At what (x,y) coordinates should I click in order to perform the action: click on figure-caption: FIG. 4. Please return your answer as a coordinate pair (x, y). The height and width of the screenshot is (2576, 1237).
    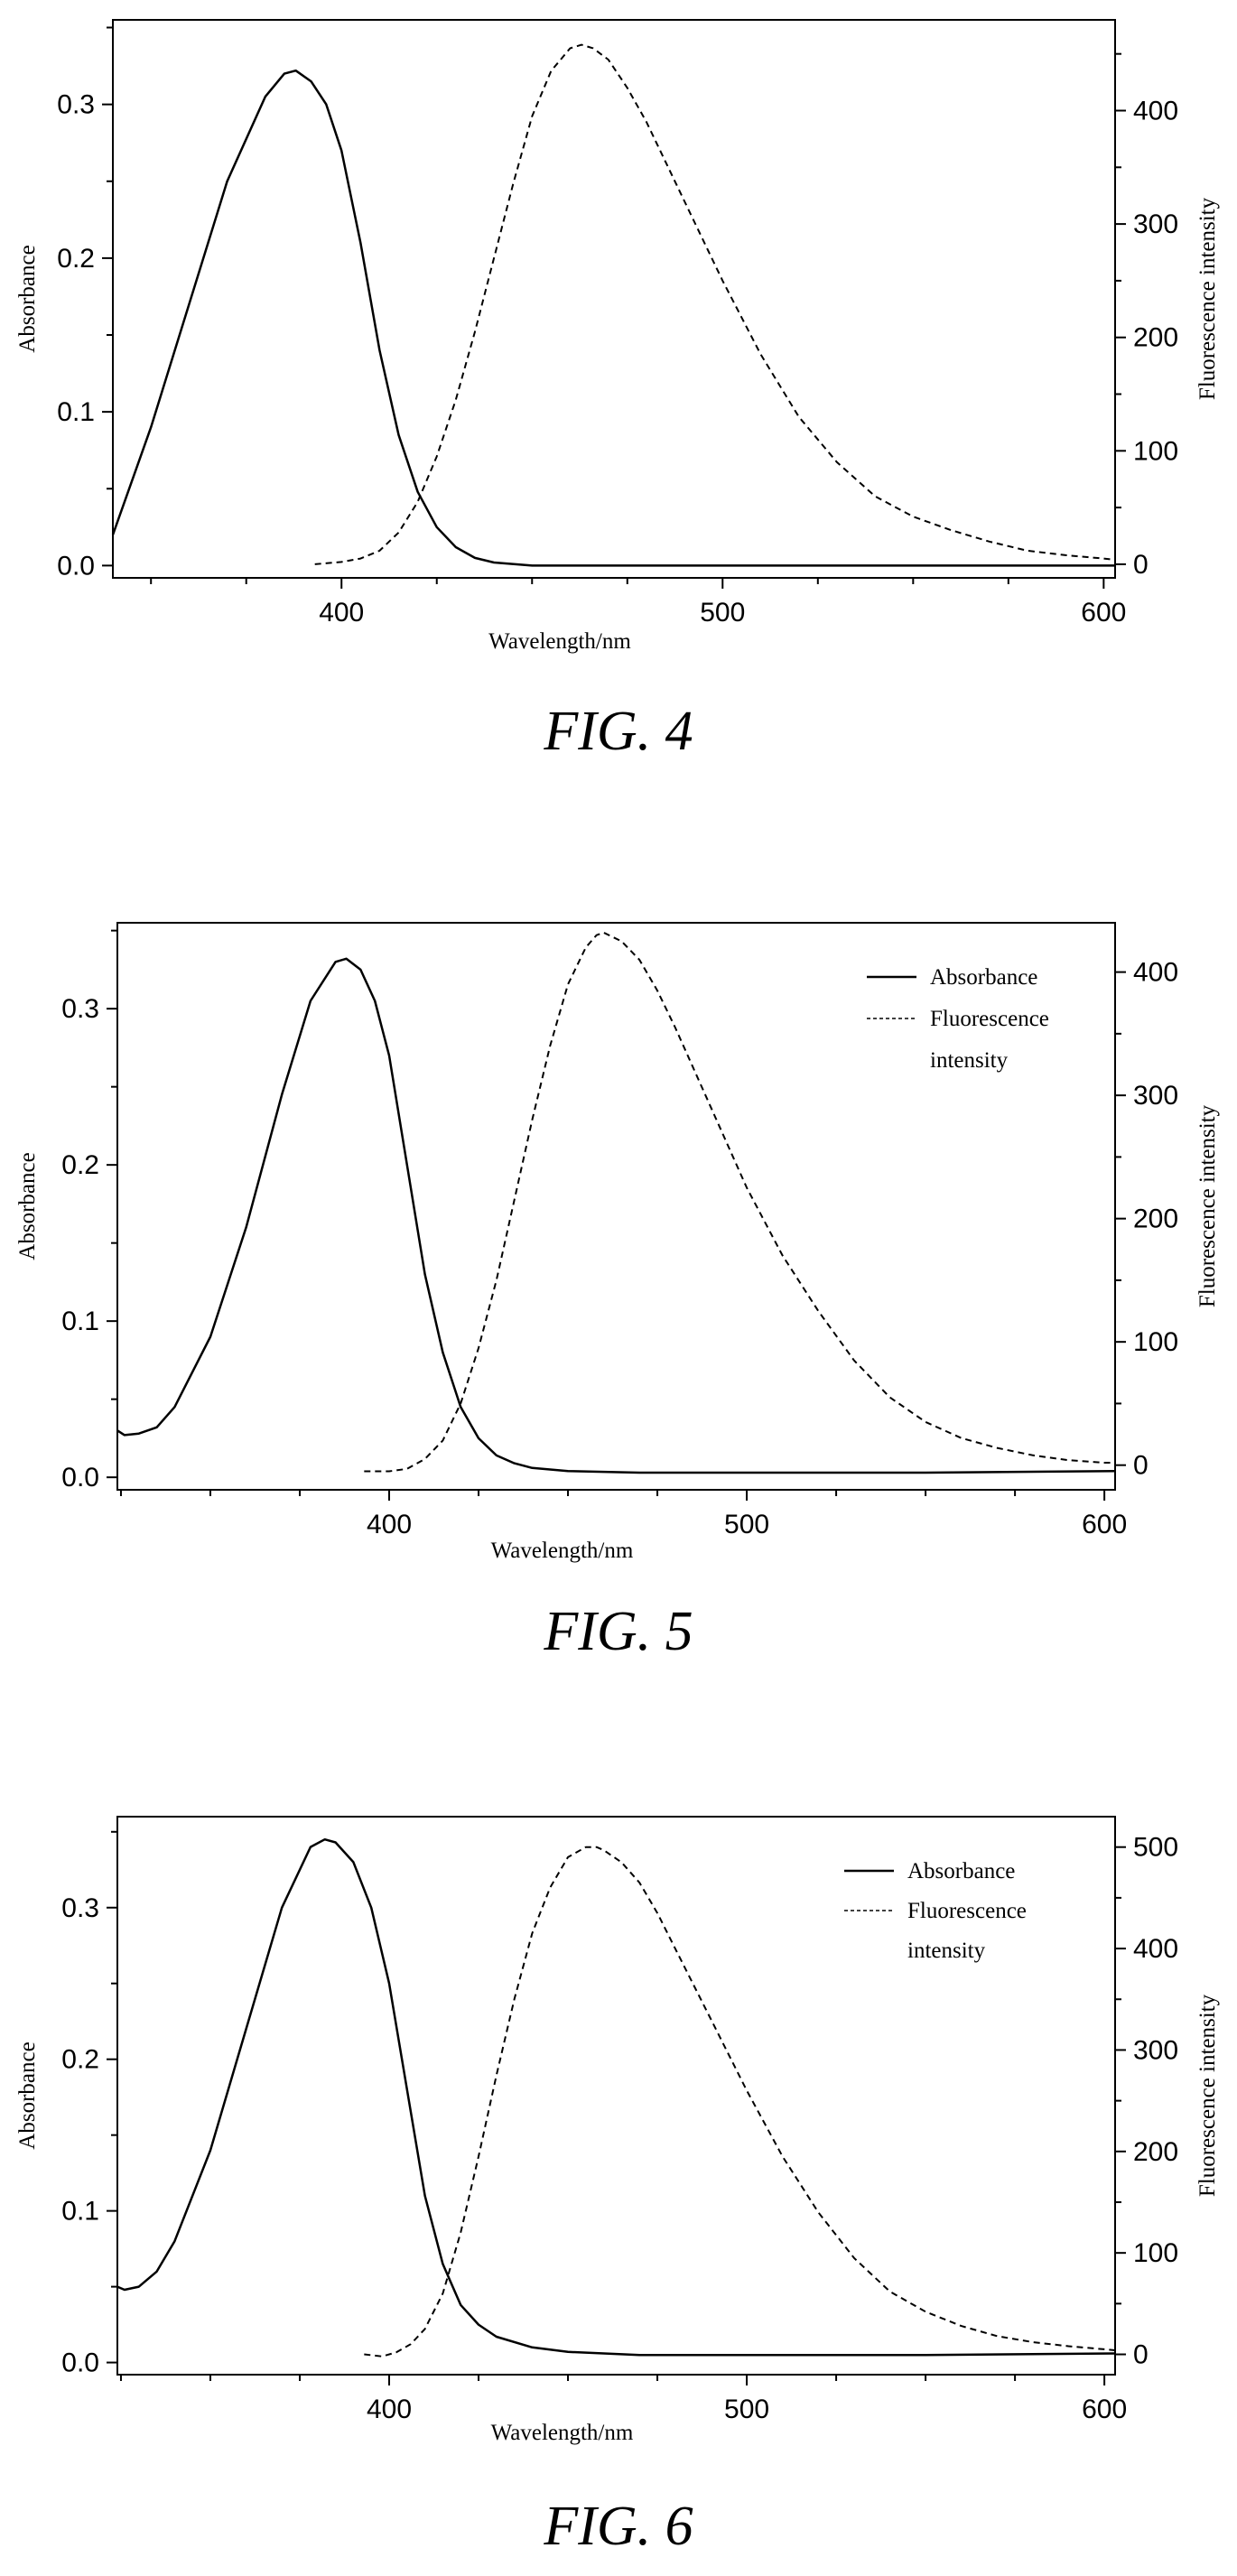
    Looking at the image, I should click on (618, 731).